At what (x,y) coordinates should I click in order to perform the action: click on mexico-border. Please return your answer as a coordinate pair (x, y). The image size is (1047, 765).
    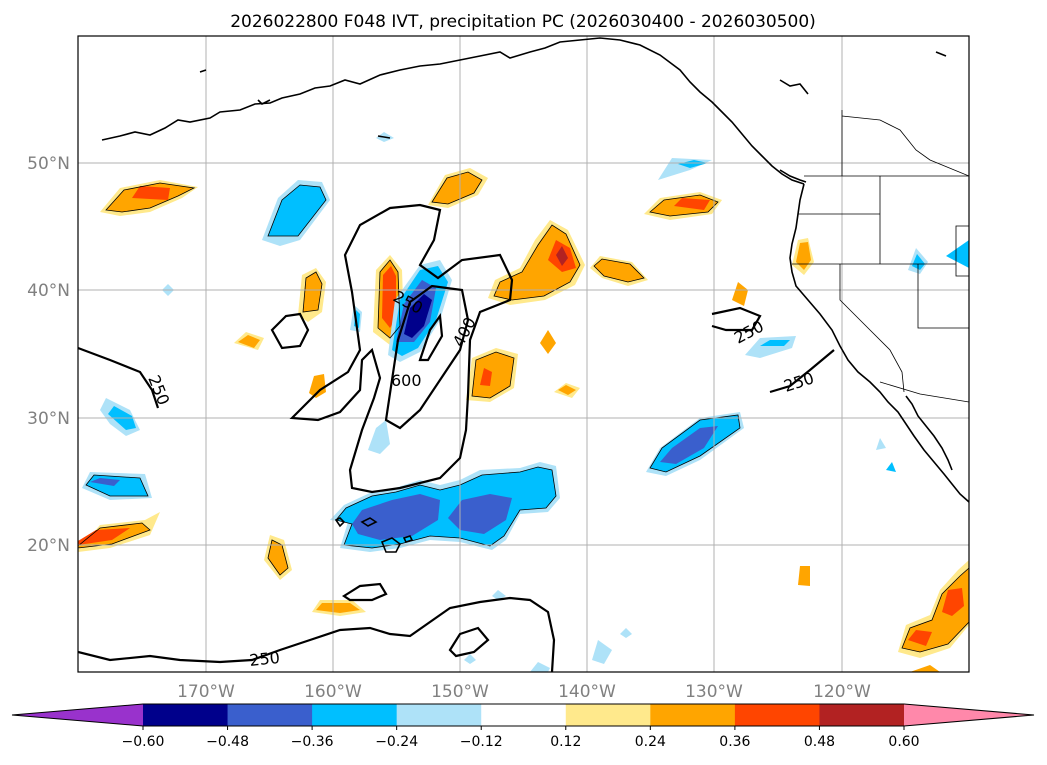
    Looking at the image, I should click on (924, 392).